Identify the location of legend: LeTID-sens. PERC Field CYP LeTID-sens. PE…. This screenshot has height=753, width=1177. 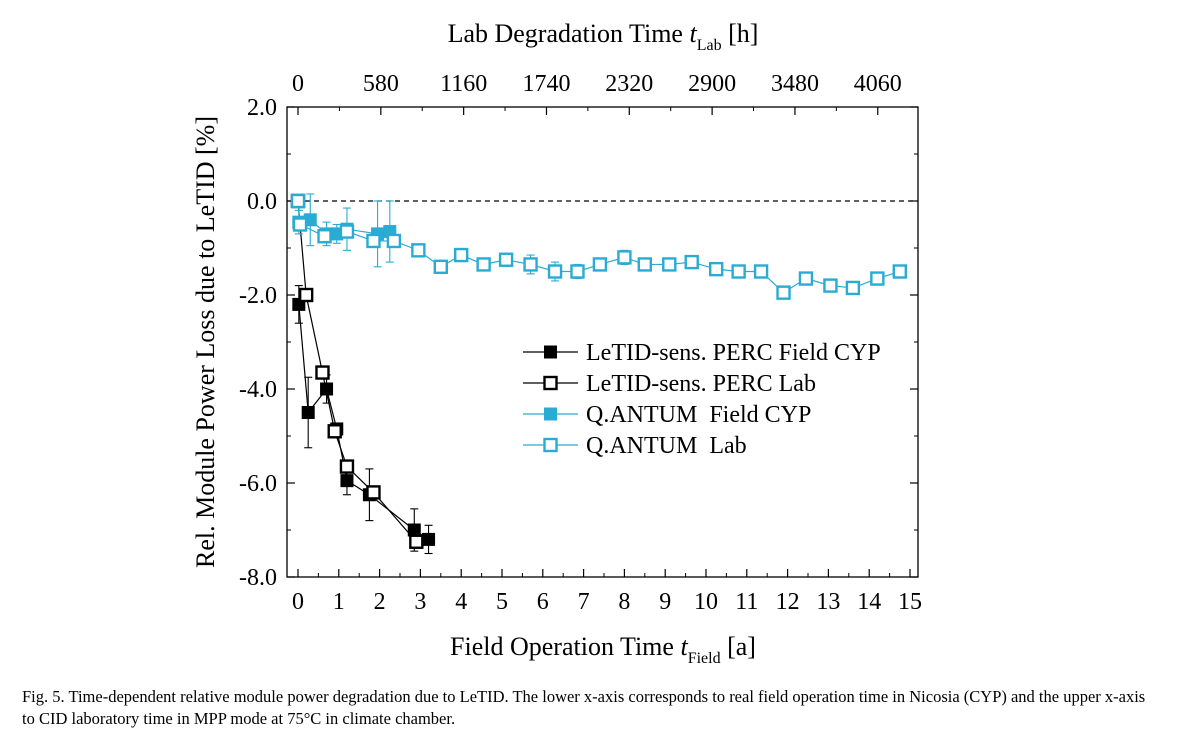
(702, 399).